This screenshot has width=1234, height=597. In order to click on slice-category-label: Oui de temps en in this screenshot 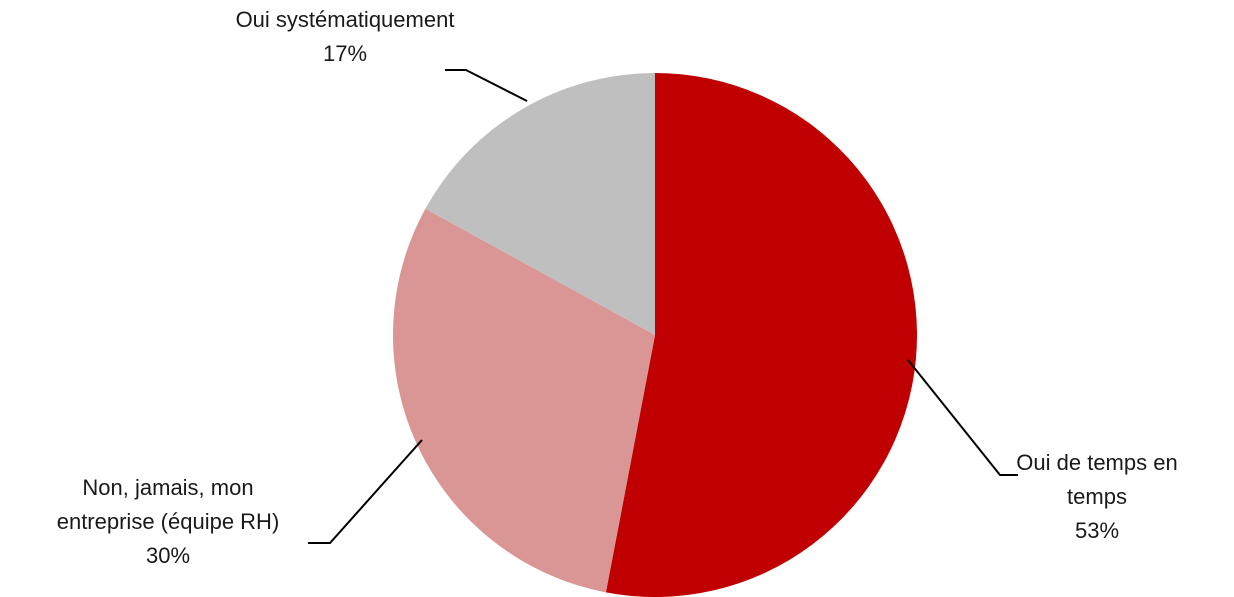, I will do `click(1096, 462)`.